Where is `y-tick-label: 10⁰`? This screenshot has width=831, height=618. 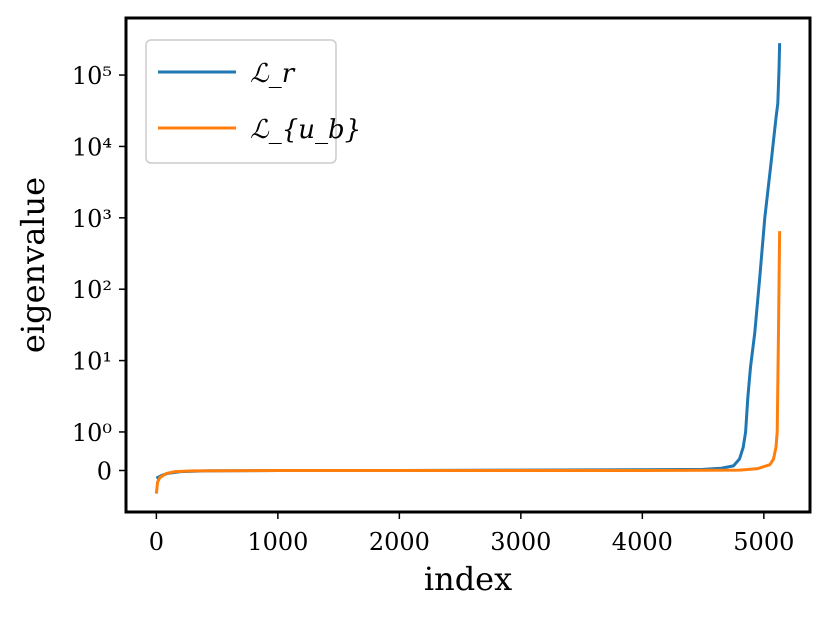 y-tick-label: 10⁰ is located at coordinates (92, 433).